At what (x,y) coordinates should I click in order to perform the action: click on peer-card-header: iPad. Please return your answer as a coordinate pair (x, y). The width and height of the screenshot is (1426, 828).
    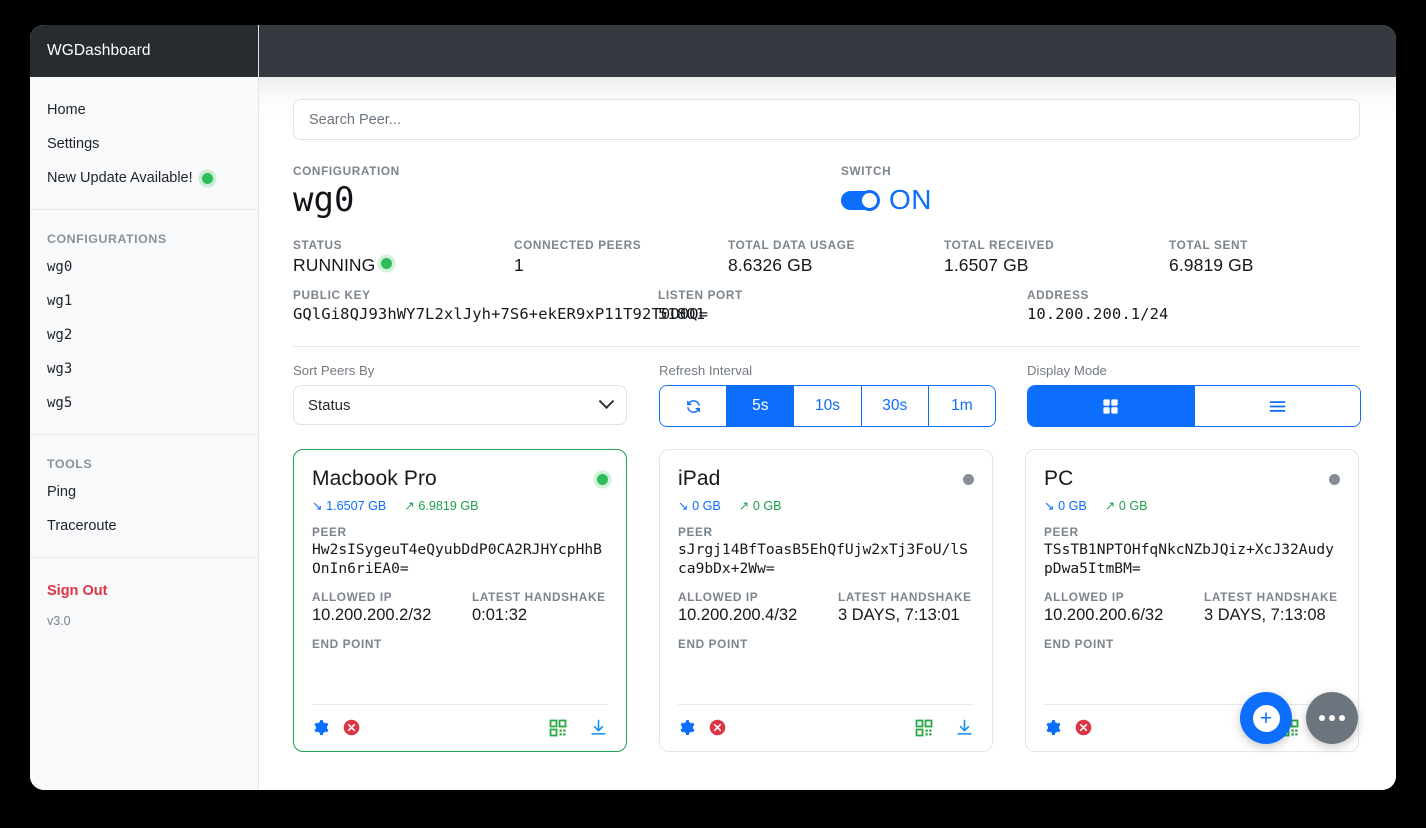
    Looking at the image, I should click on (826, 479).